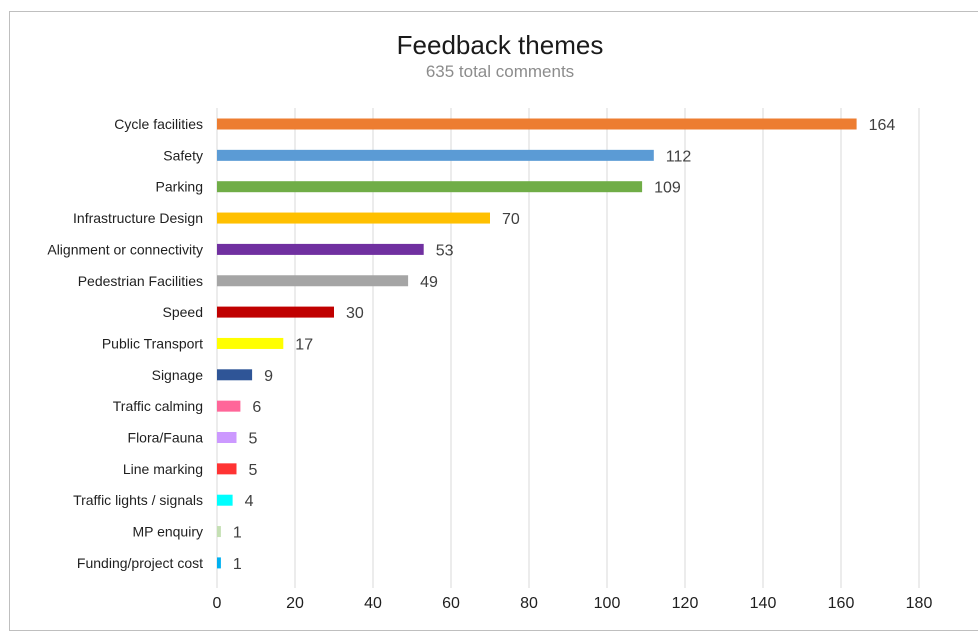  What do you see at coordinates (445, 250) in the screenshot?
I see `value-label: 53` at bounding box center [445, 250].